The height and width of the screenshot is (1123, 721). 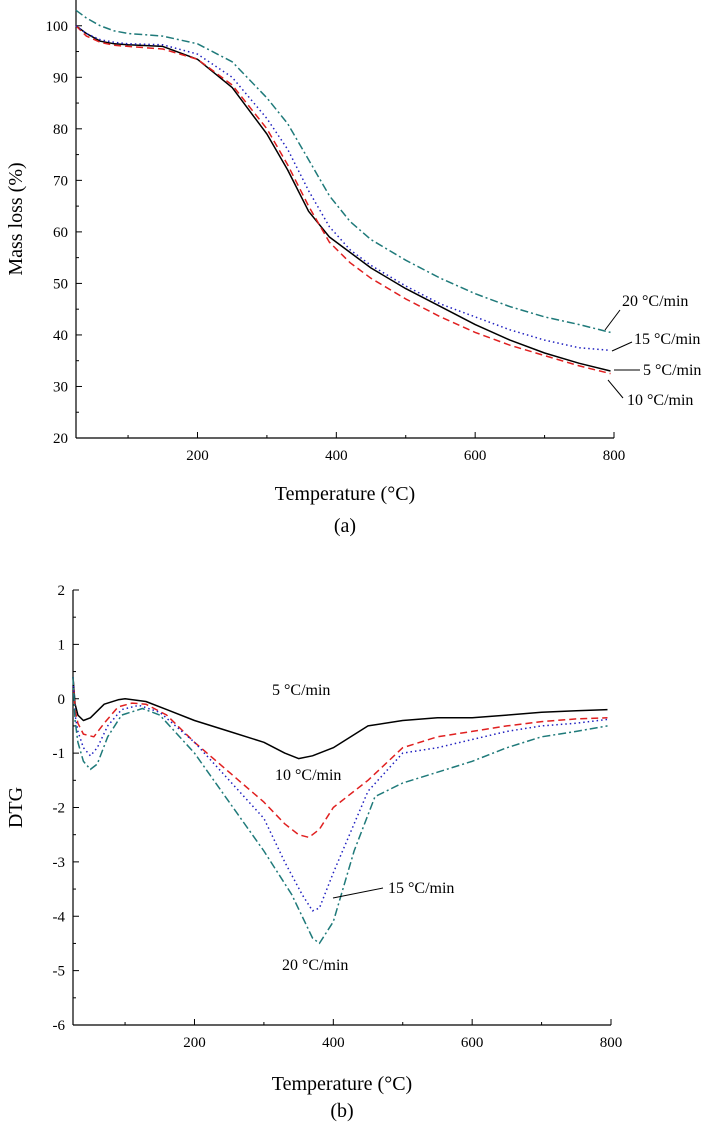 What do you see at coordinates (345, 526) in the screenshot?
I see `panel-label: (a)` at bounding box center [345, 526].